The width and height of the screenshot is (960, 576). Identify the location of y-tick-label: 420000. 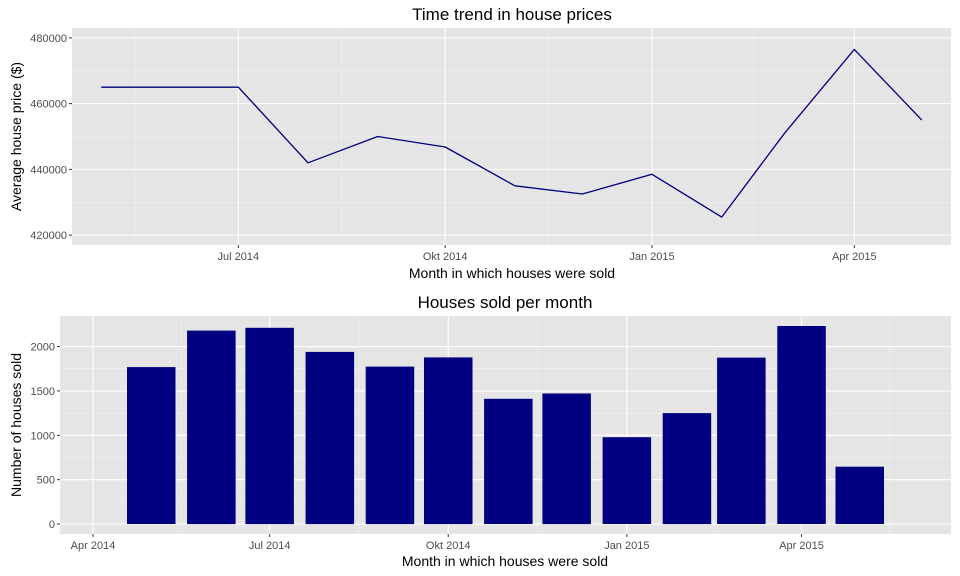
(48, 236).